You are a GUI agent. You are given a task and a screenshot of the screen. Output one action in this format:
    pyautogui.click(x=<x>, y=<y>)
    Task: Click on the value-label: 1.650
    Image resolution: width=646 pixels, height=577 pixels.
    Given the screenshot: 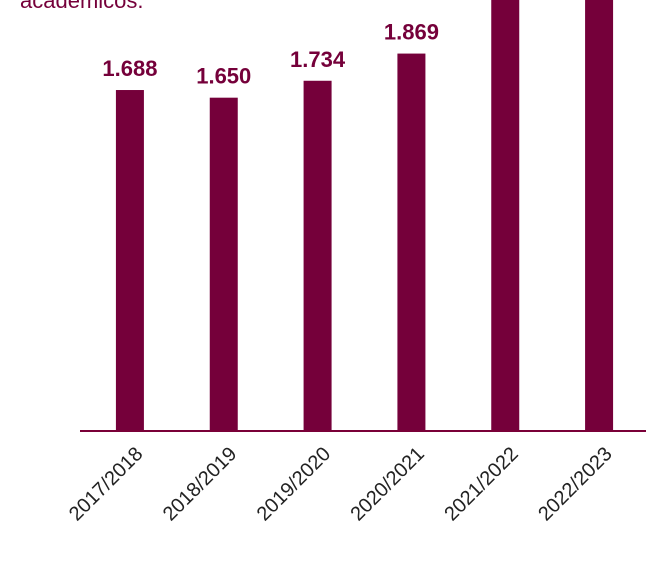 What is the action you would take?
    pyautogui.click(x=223, y=76)
    